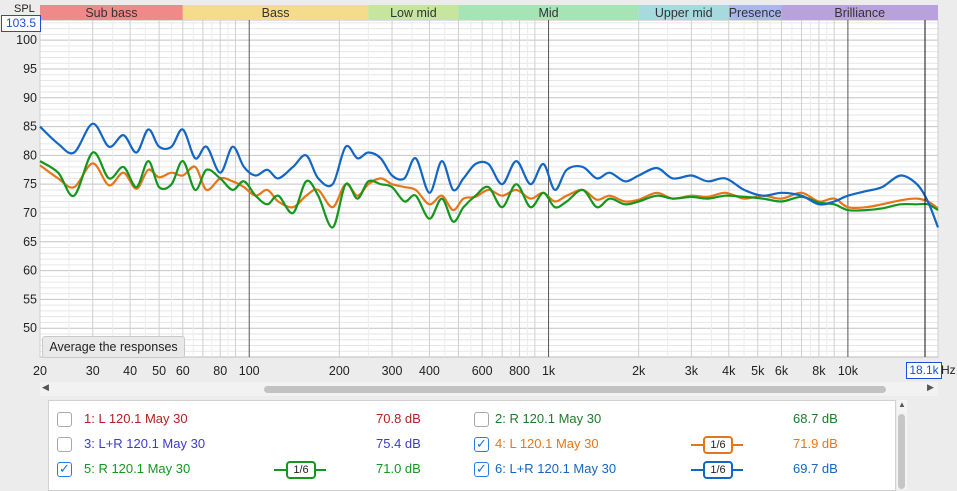  Describe the element at coordinates (40, 371) in the screenshot. I see `x-tick-label: 20` at that location.